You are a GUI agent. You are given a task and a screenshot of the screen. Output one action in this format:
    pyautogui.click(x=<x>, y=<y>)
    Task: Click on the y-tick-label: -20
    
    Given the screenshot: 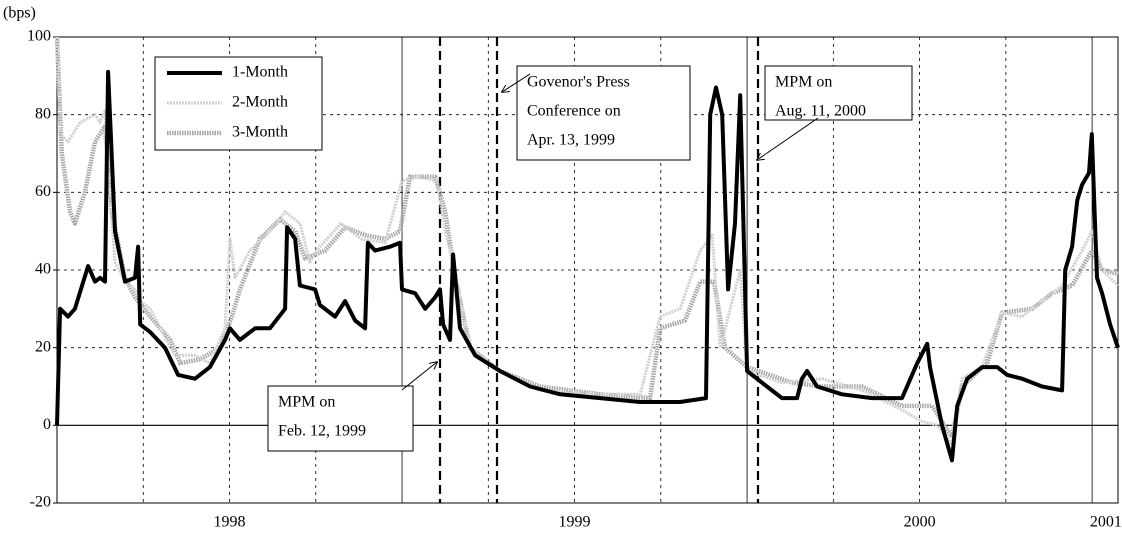 What is the action you would take?
    pyautogui.click(x=40, y=502)
    